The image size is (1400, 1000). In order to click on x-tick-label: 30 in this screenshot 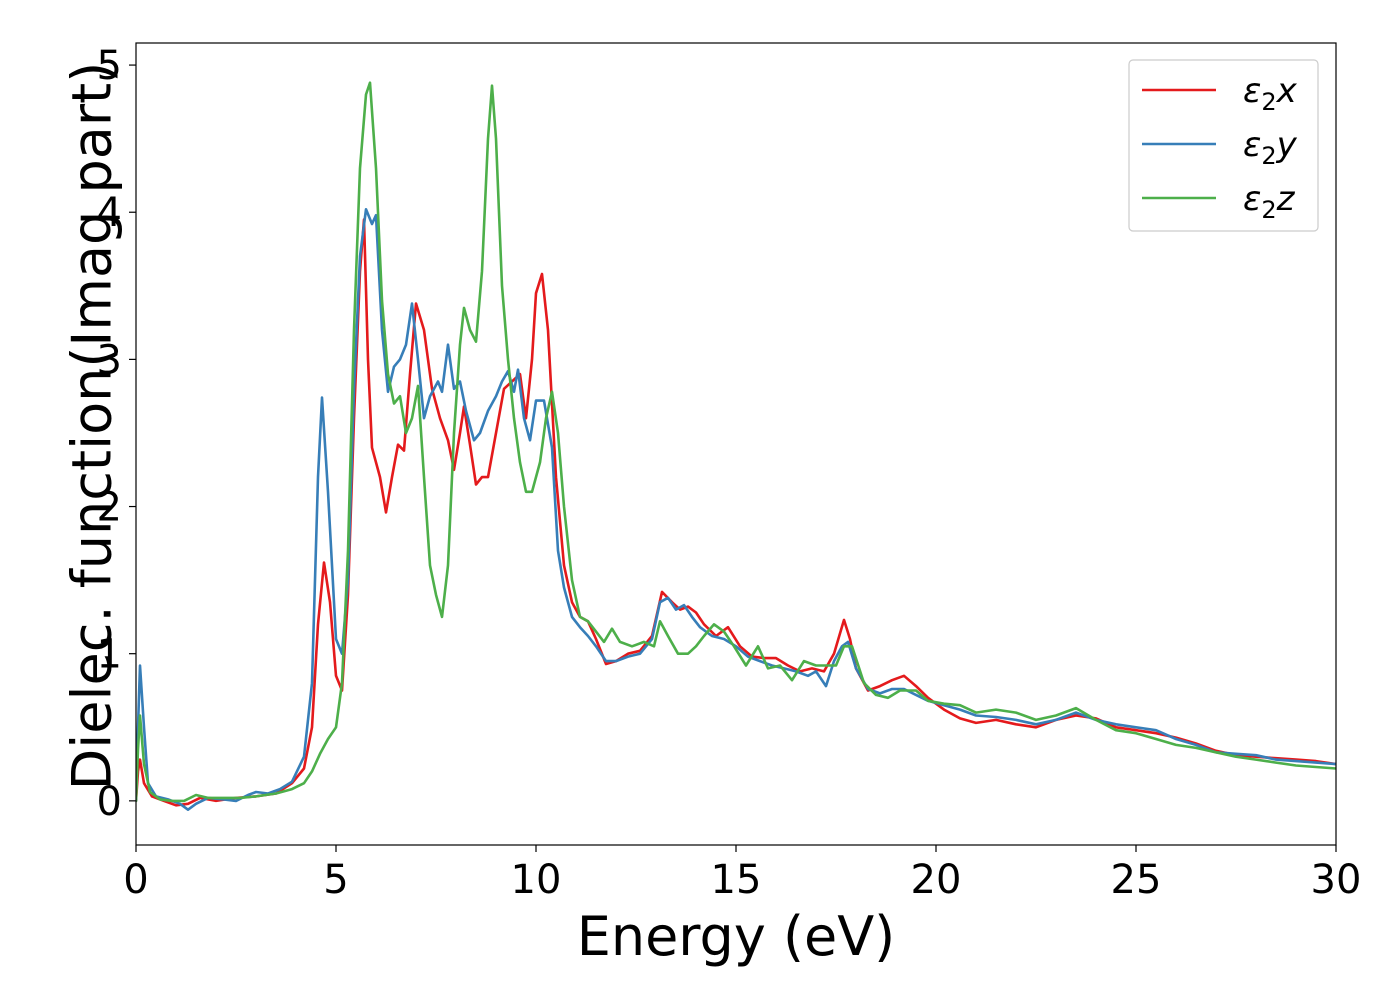, I will do `click(1336, 880)`.